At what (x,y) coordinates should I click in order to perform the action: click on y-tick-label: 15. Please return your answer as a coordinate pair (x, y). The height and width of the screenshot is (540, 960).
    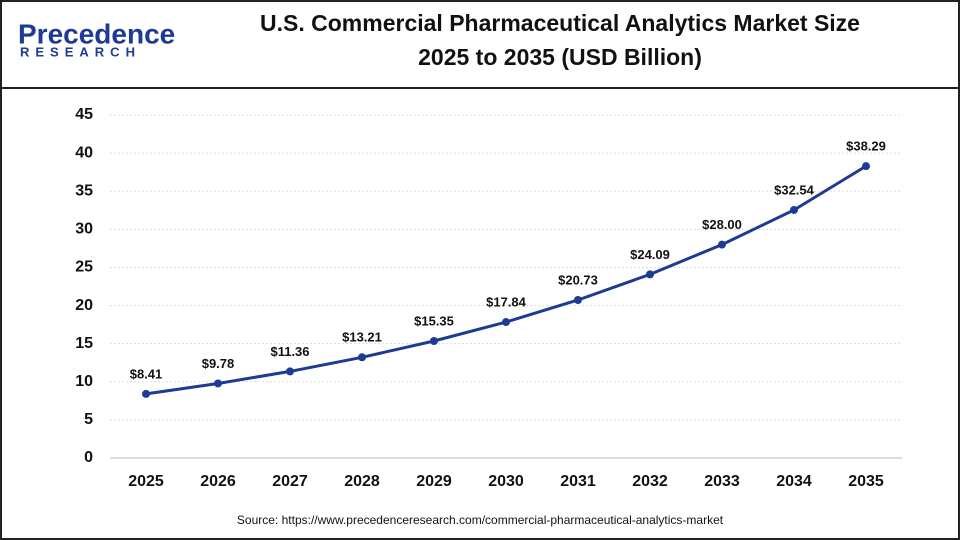
    Looking at the image, I should click on (84, 343).